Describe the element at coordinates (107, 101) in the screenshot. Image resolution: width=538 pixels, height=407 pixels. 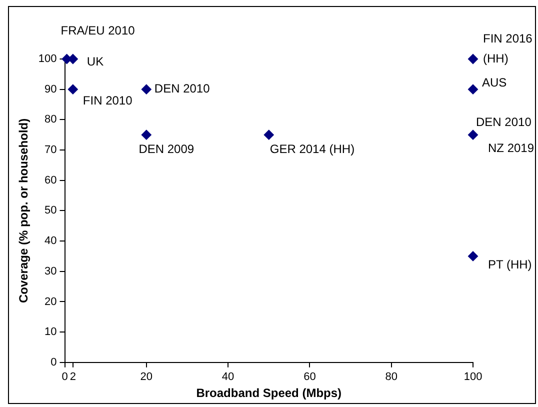
I see `annotation: FIN 2010` at that location.